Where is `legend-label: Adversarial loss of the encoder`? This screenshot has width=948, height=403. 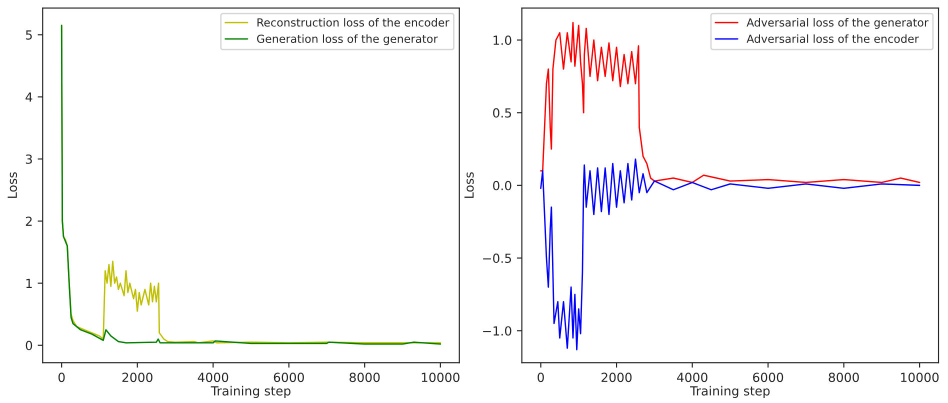 legend-label: Adversarial loss of the encoder is located at coordinates (832, 38).